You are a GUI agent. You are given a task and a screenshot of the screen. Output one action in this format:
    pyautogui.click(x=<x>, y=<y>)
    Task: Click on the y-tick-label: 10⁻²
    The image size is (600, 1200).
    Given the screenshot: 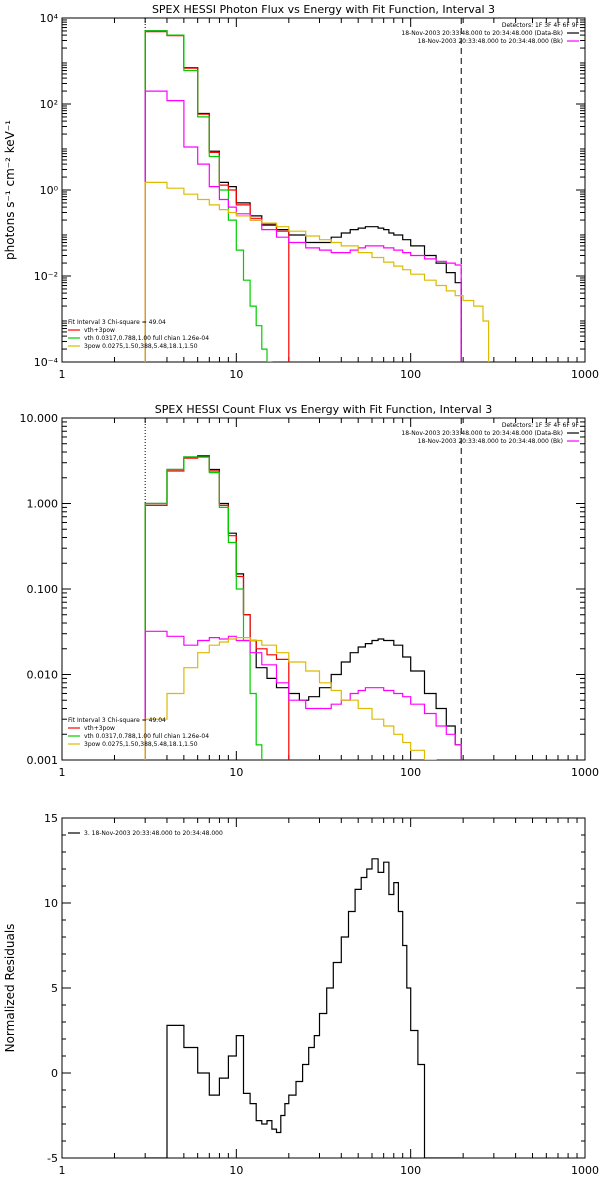 What is the action you would take?
    pyautogui.click(x=46, y=276)
    